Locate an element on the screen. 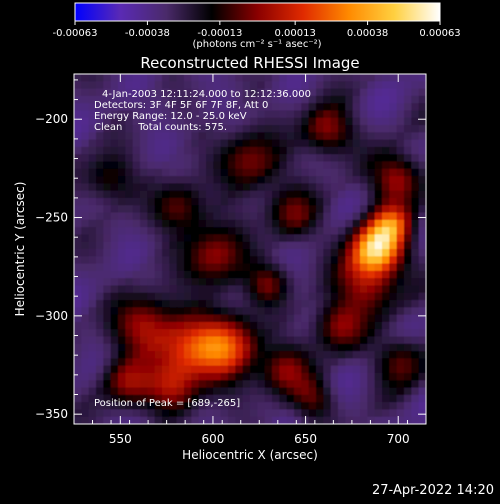 The height and width of the screenshot is (504, 500). colorbar-gradient is located at coordinates (257, 12).